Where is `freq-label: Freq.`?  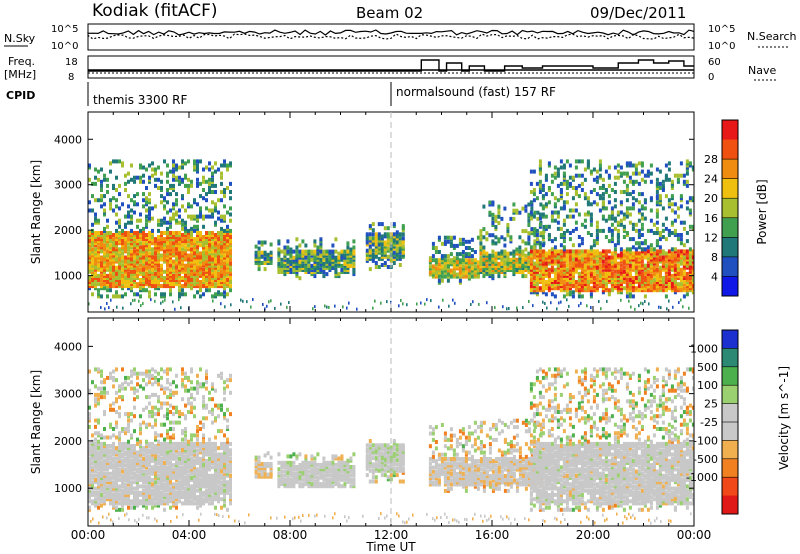
freq-label: Freq. is located at coordinates (21, 61).